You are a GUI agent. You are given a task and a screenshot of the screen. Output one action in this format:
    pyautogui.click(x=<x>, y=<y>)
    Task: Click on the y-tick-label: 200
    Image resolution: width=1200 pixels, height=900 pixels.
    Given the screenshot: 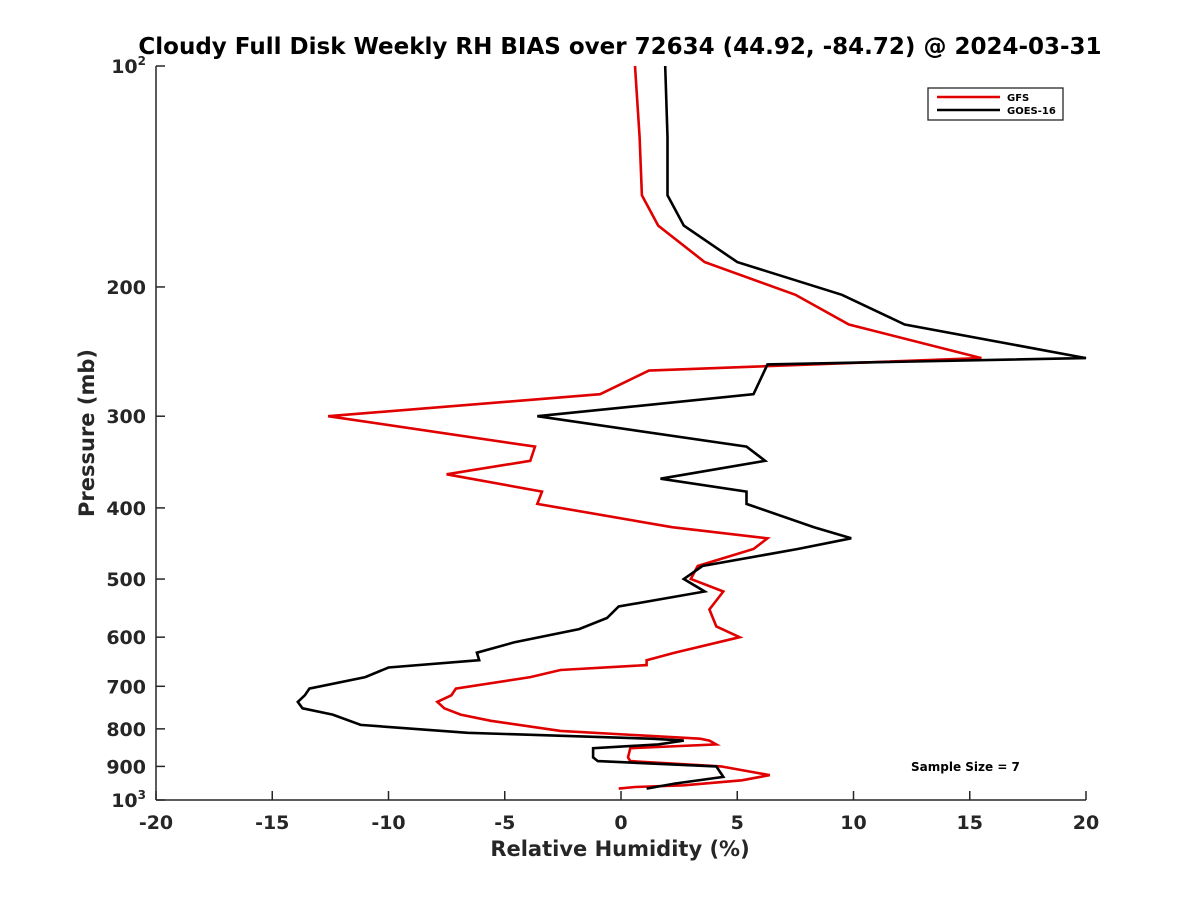 What is the action you would take?
    pyautogui.click(x=126, y=288)
    